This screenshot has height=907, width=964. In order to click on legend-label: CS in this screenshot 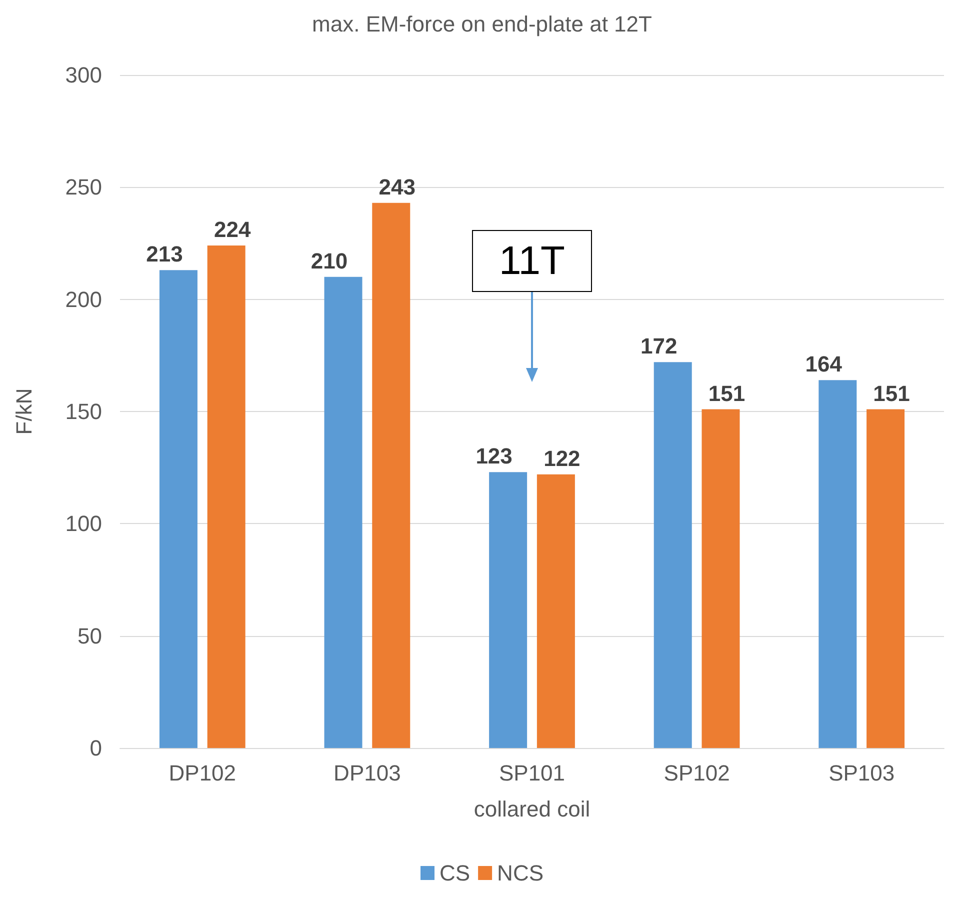, I will do `click(454, 873)`.